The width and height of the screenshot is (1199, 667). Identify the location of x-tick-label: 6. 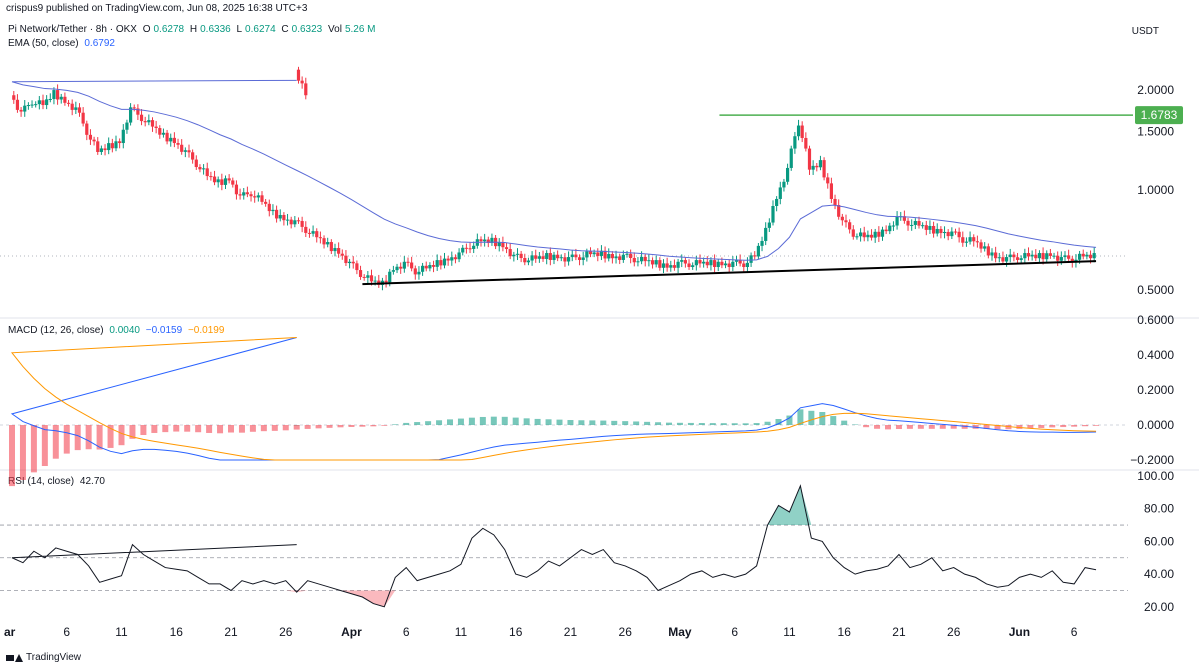
(1074, 632).